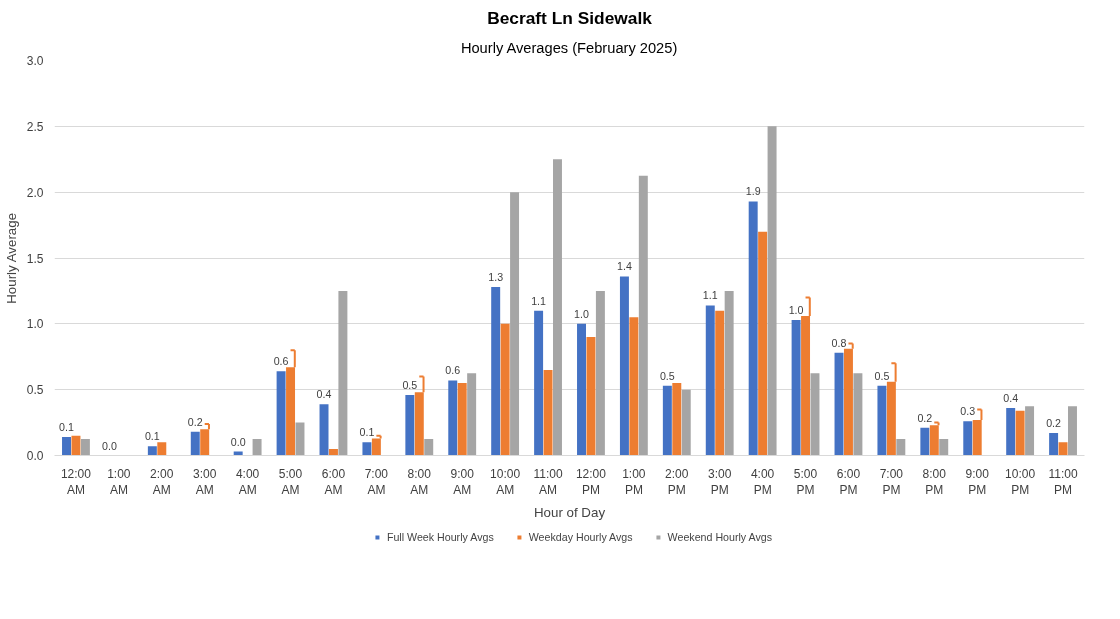  I want to click on x-tick-label: 2:00 PM, so click(677, 482).